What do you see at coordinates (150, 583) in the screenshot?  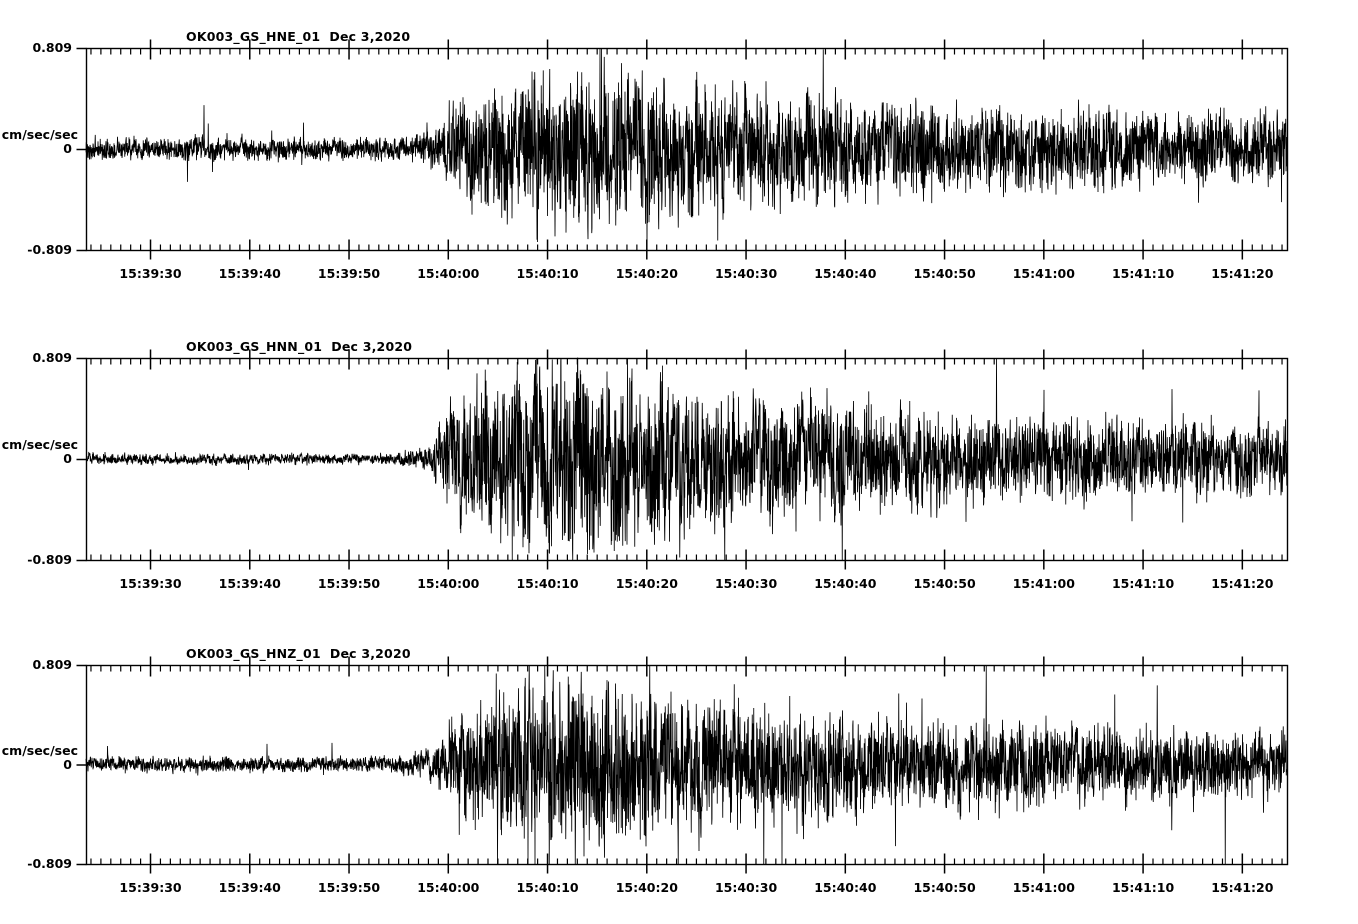 I see `x-tick-label-hnn-0: 15:39:30` at bounding box center [150, 583].